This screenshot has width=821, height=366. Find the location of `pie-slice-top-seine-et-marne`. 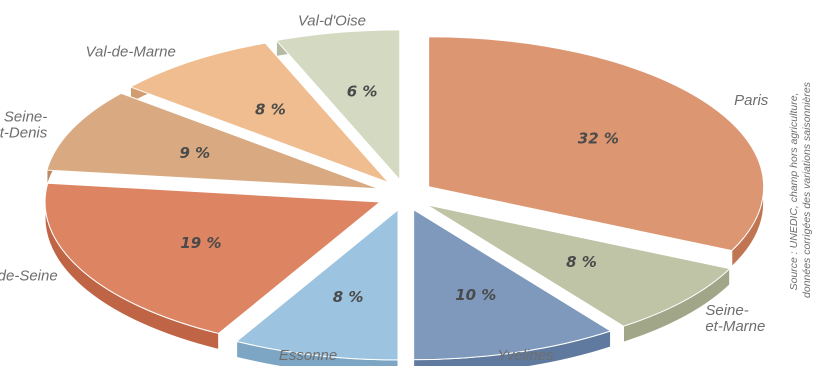

pie-slice-top-seine-et-marne is located at coordinates (578, 265).